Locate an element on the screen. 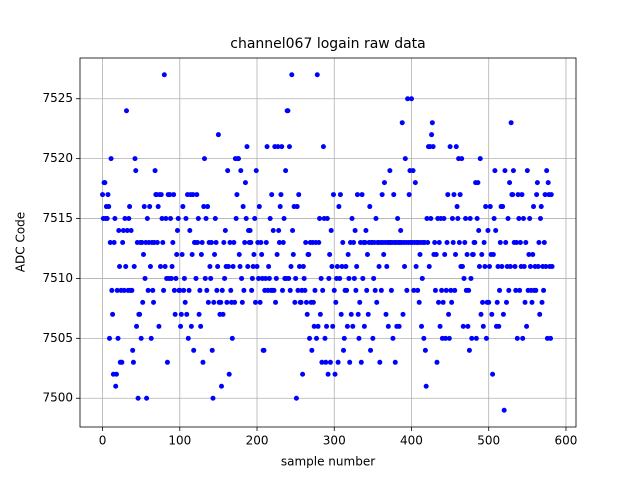  y-tick-label: 7515 is located at coordinates (57, 218).